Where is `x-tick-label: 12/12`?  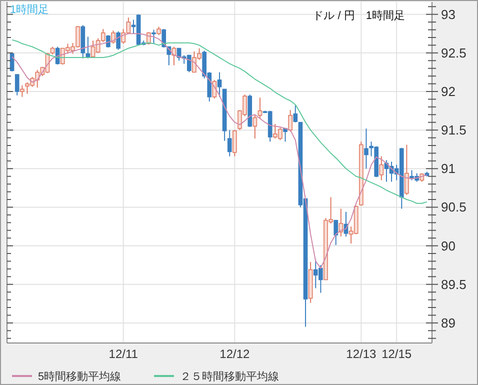 x-tick-label: 12/12 is located at coordinates (235, 354).